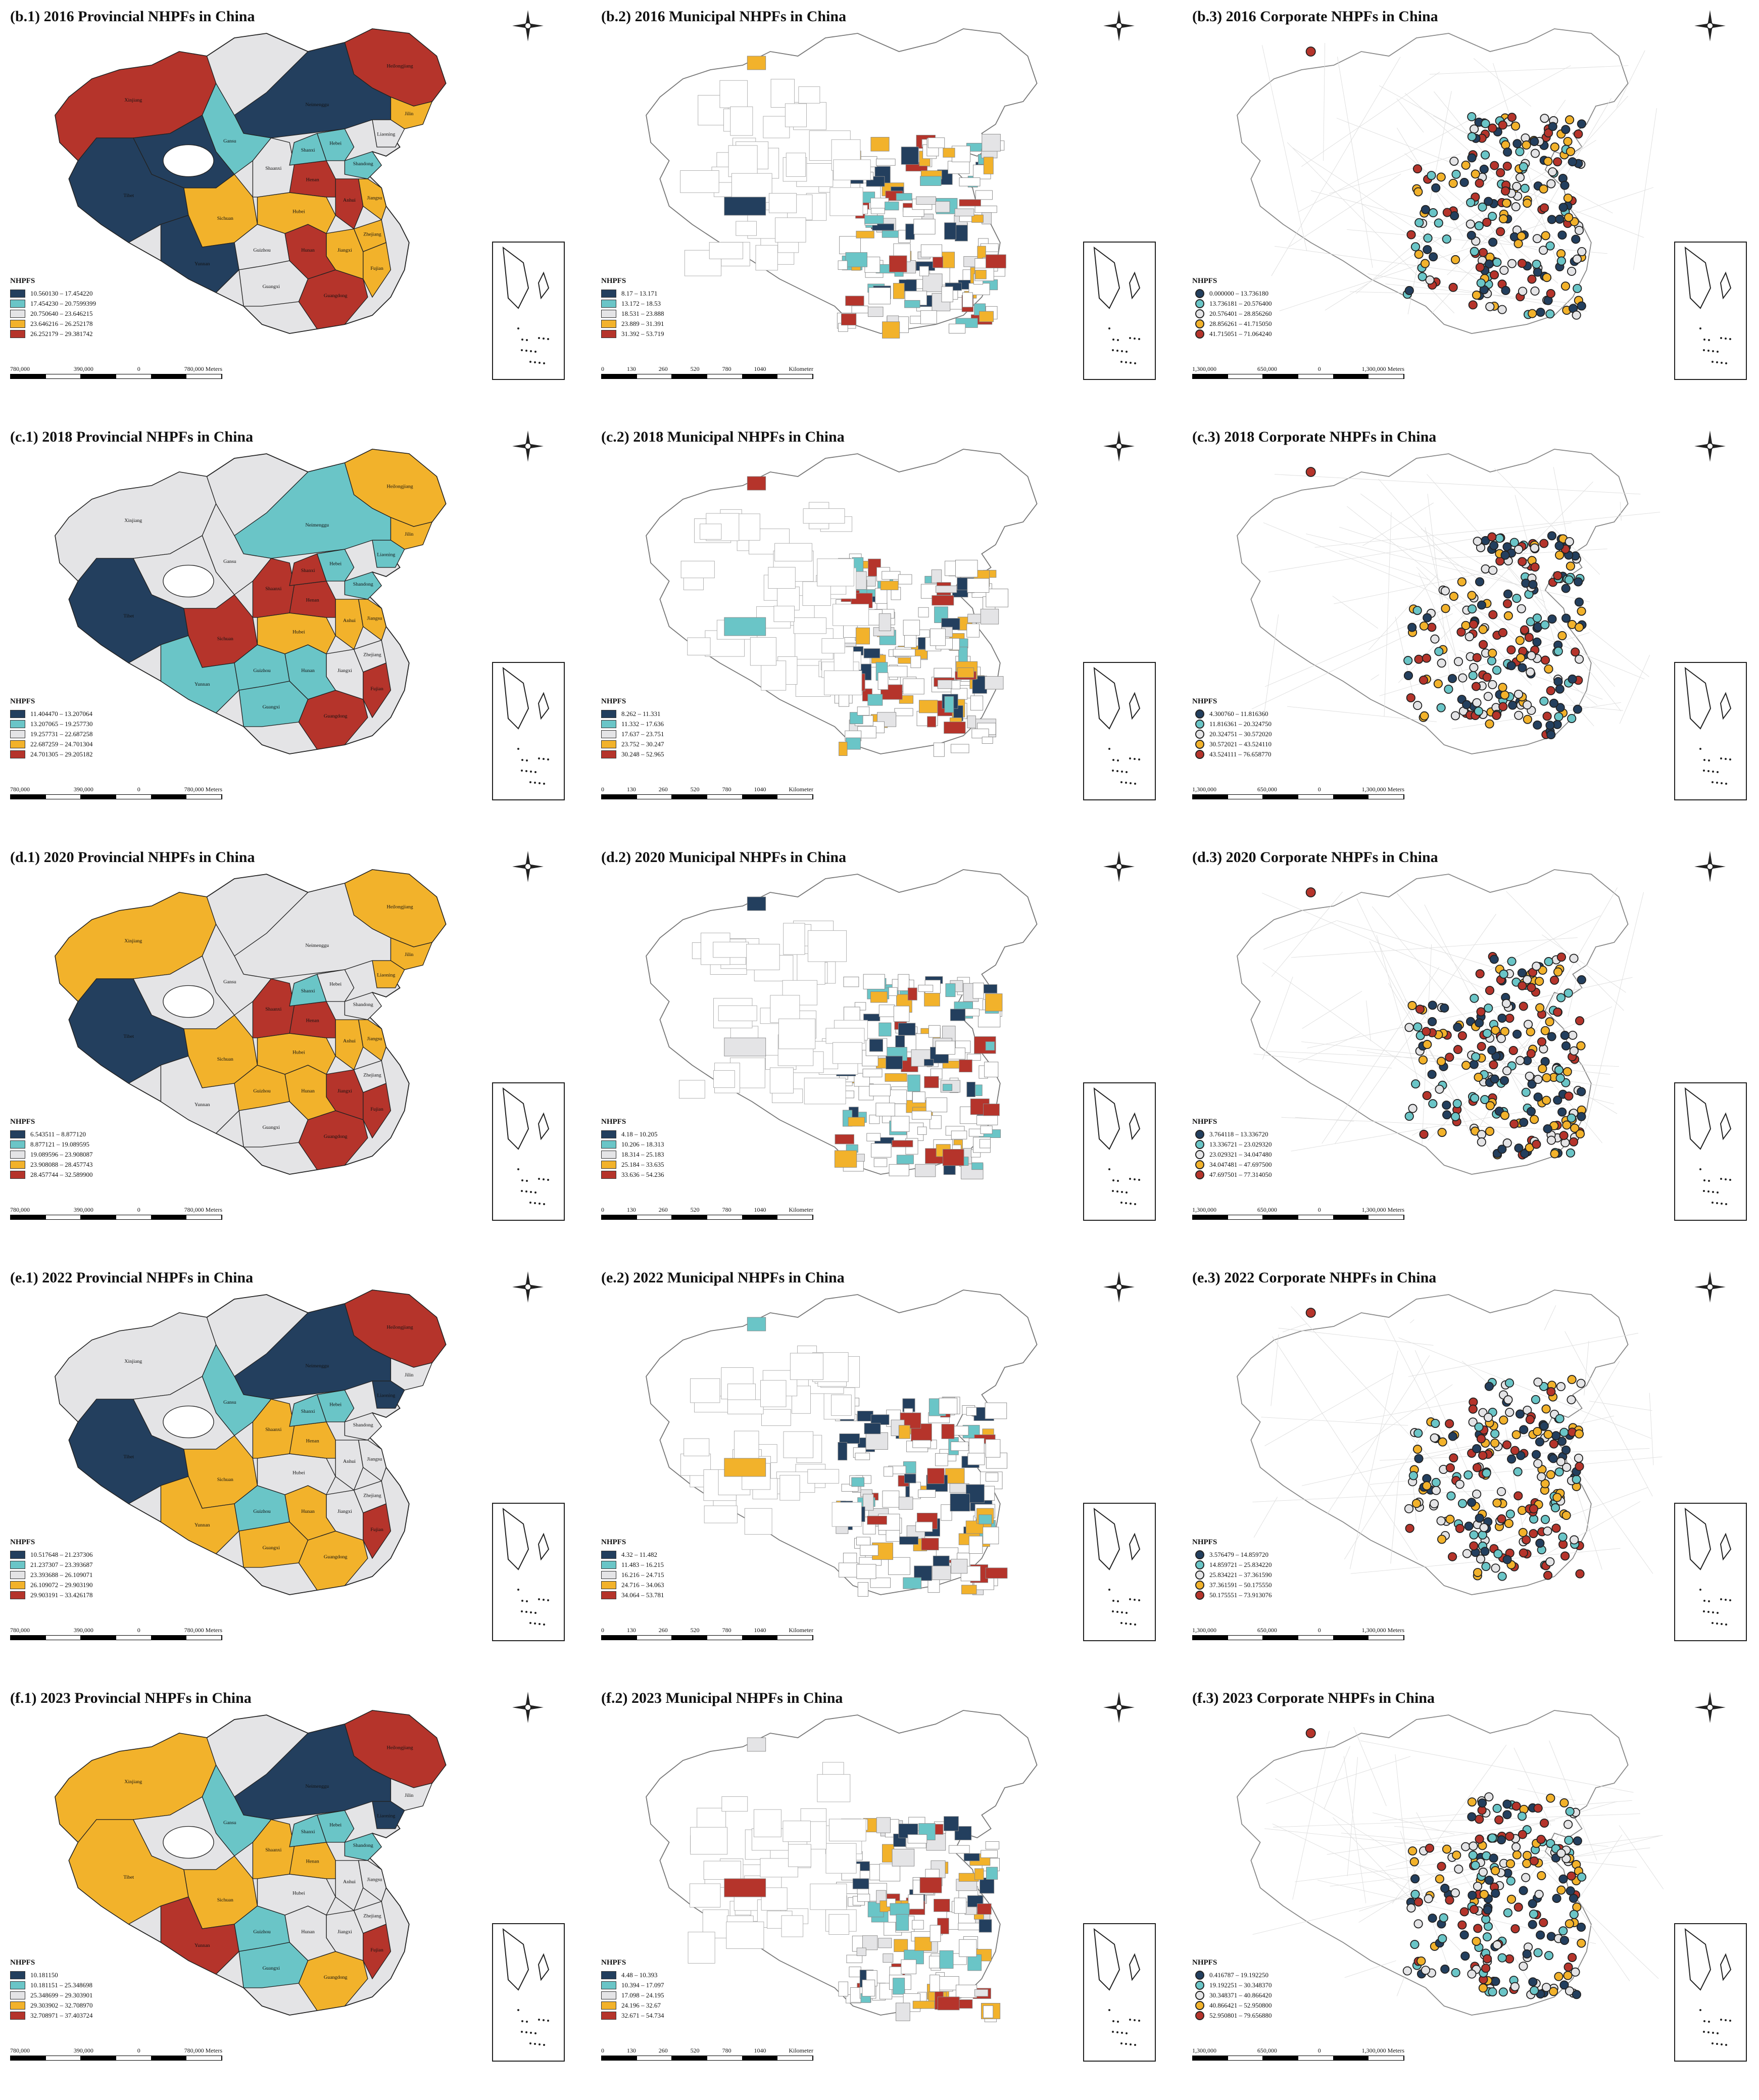 Image resolution: width=1759 pixels, height=2100 pixels. Describe the element at coordinates (313, 1772) in the screenshot. I see `province-neimenggu` at that location.